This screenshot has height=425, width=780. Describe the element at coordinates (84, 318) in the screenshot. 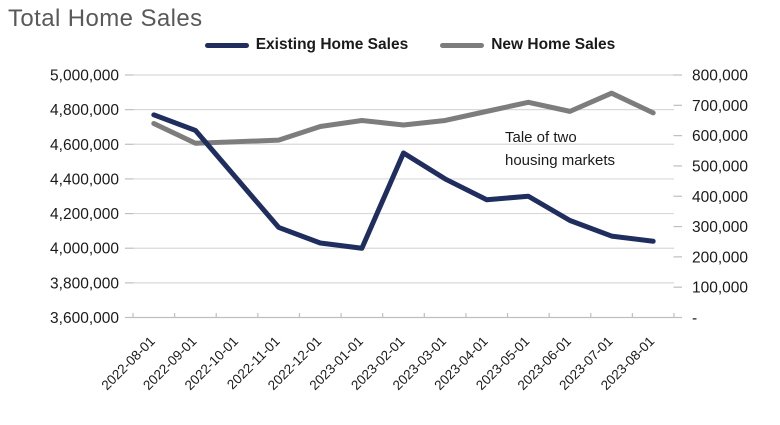

I see `y-axis-label-left: 3,600,000` at that location.